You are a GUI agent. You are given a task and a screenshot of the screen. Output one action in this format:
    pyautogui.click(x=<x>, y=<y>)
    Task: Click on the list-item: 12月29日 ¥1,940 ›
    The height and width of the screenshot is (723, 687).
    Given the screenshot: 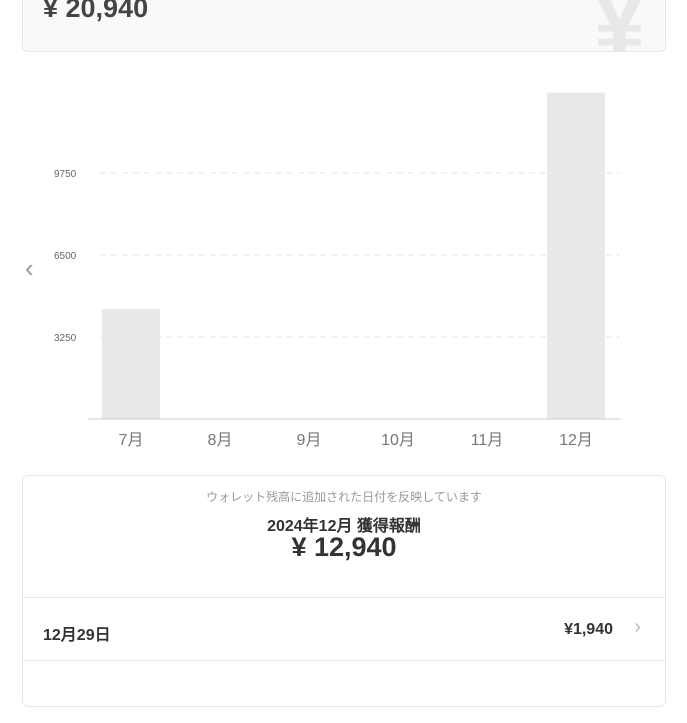 What is the action you would take?
    pyautogui.click(x=344, y=628)
    